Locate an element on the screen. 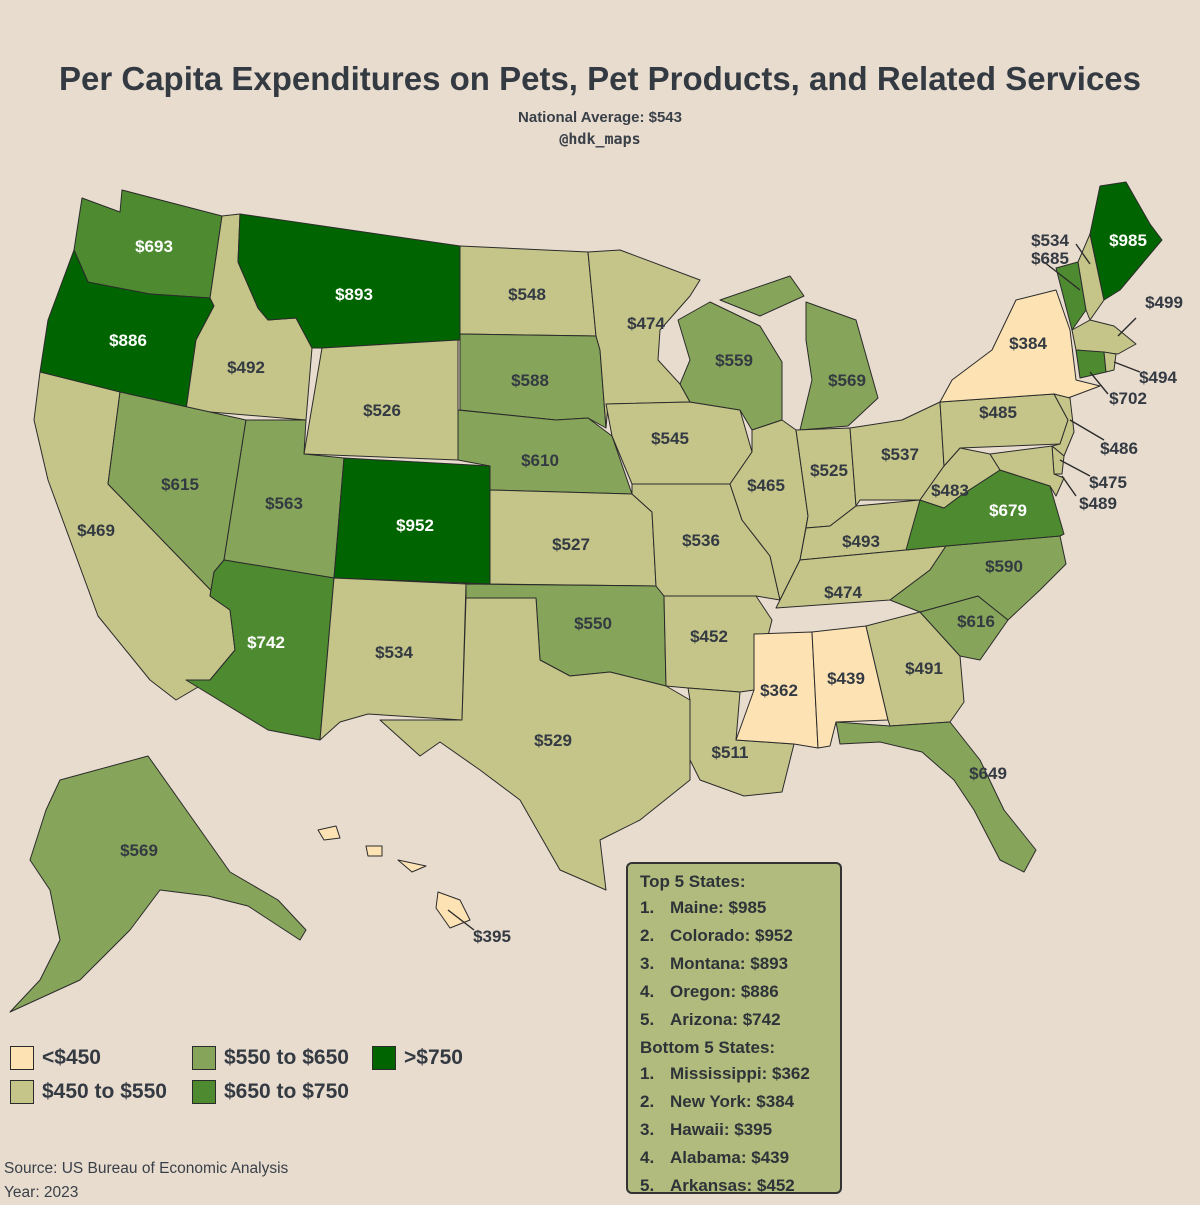 The image size is (1200, 1205). legend-item-gt750: >$750 is located at coordinates (417, 1058).